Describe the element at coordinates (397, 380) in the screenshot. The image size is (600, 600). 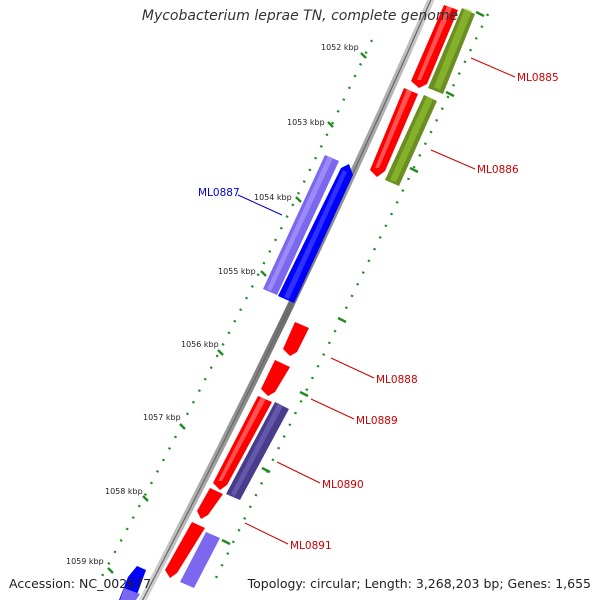
I see `gene-label-ml0888: ML0888` at that location.